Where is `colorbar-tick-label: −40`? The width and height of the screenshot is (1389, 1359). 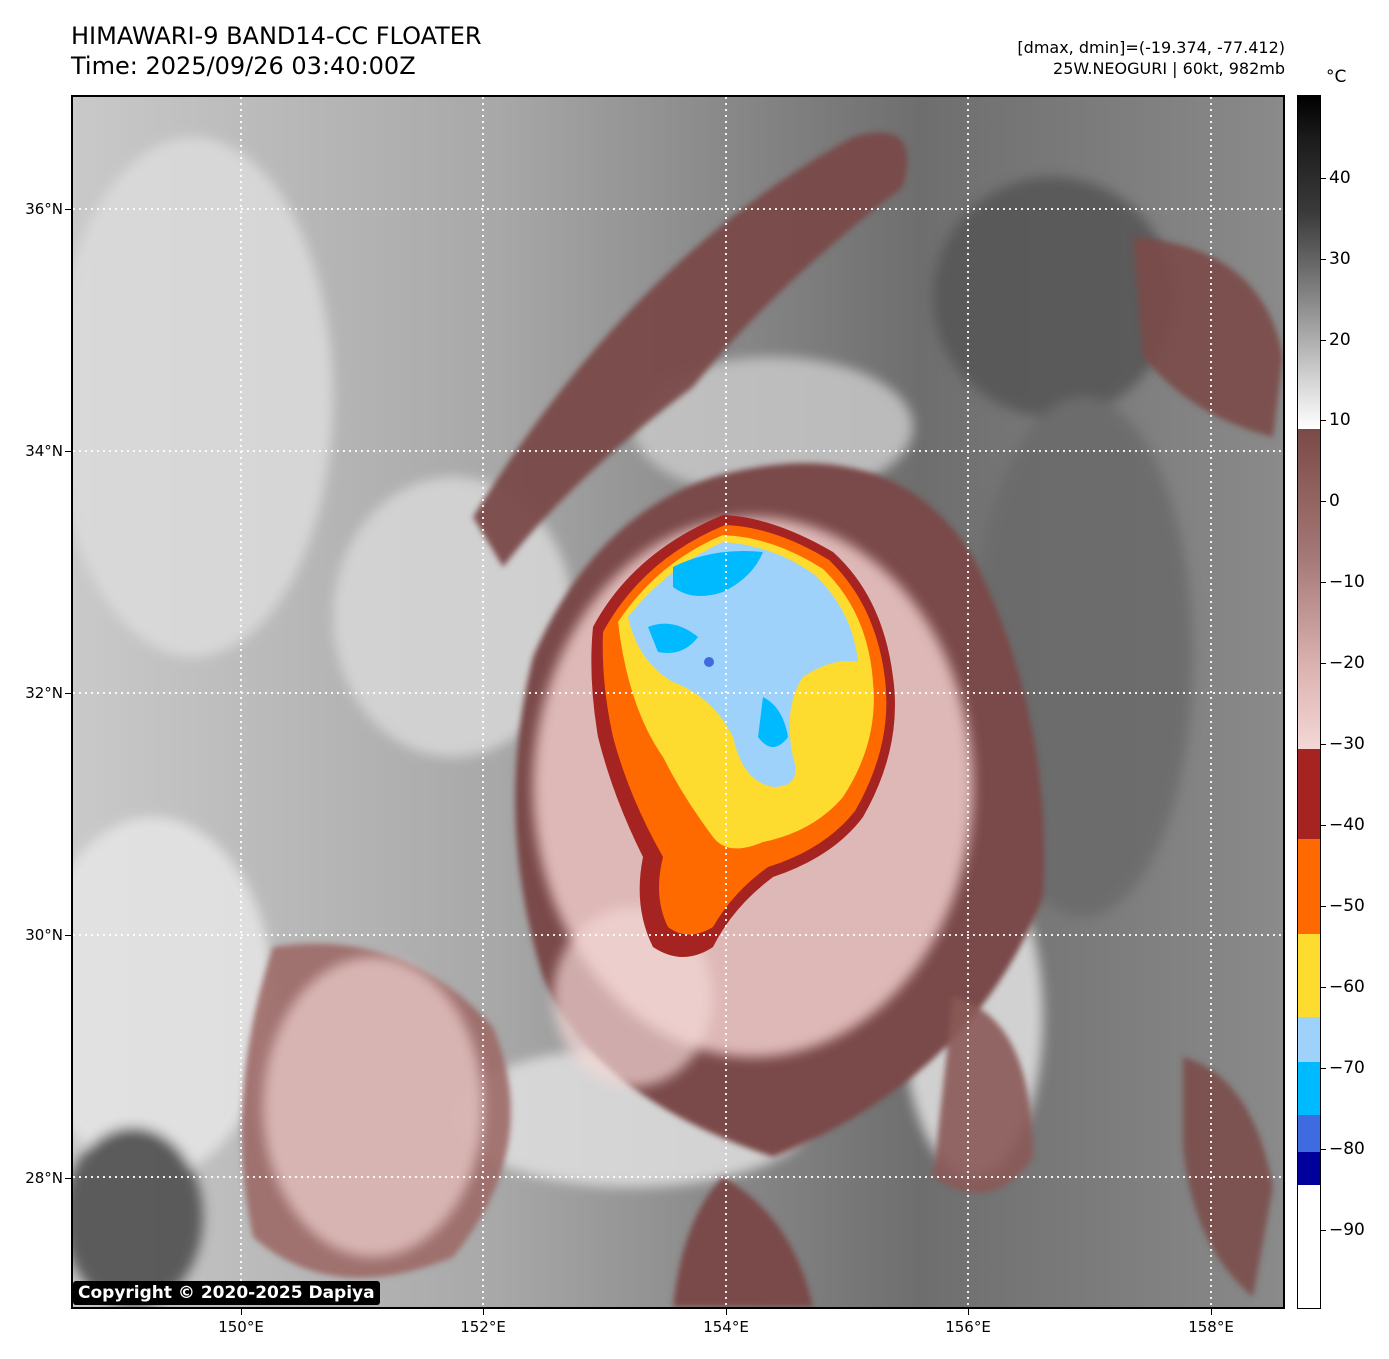 colorbar-tick-label: −40 is located at coordinates (1347, 825).